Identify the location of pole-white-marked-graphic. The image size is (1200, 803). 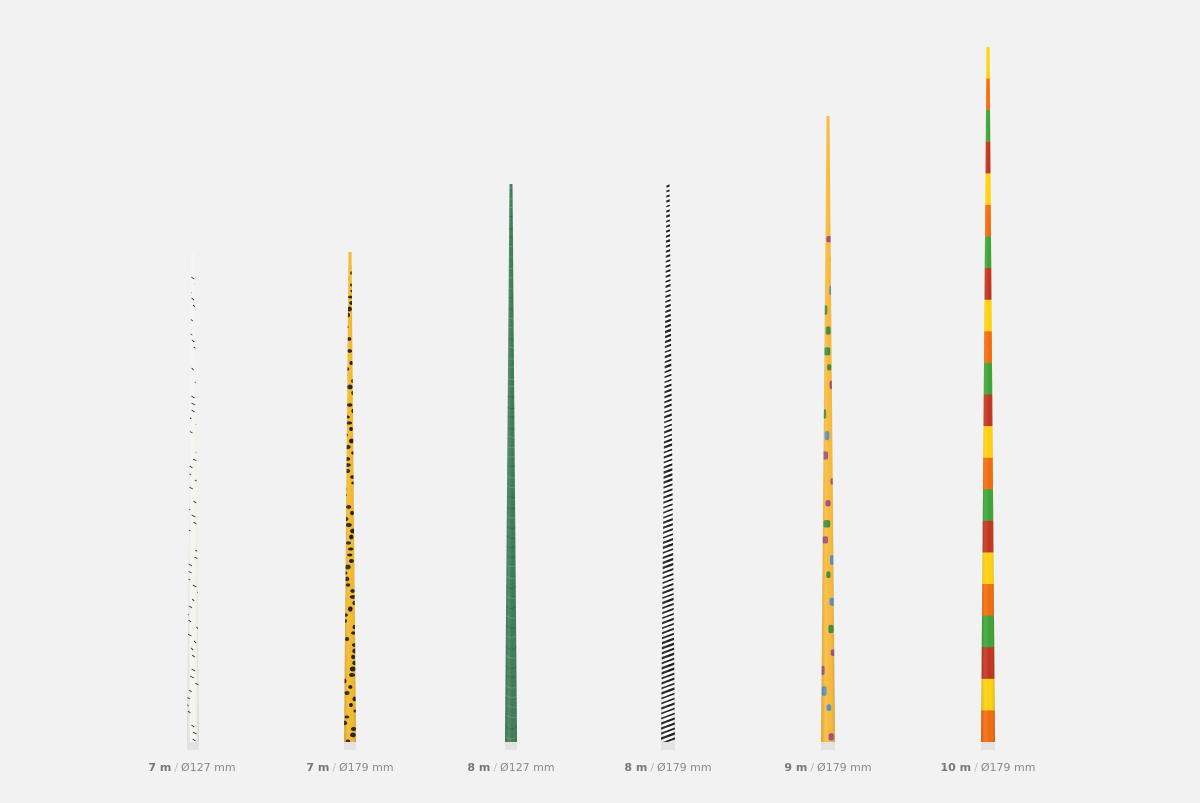
(193, 501).